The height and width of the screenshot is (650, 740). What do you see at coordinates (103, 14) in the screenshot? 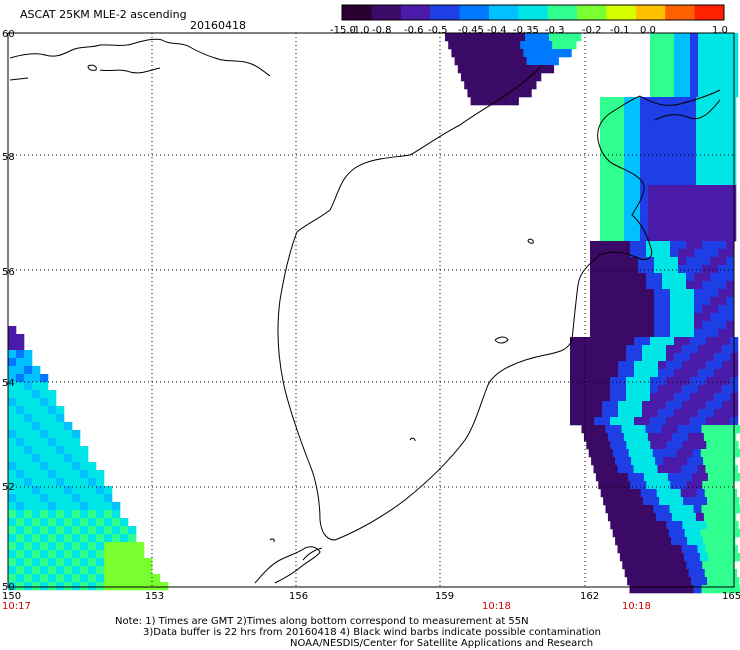
I see `map-title: ASCAT 25KM MLE-2 ascending` at bounding box center [103, 14].